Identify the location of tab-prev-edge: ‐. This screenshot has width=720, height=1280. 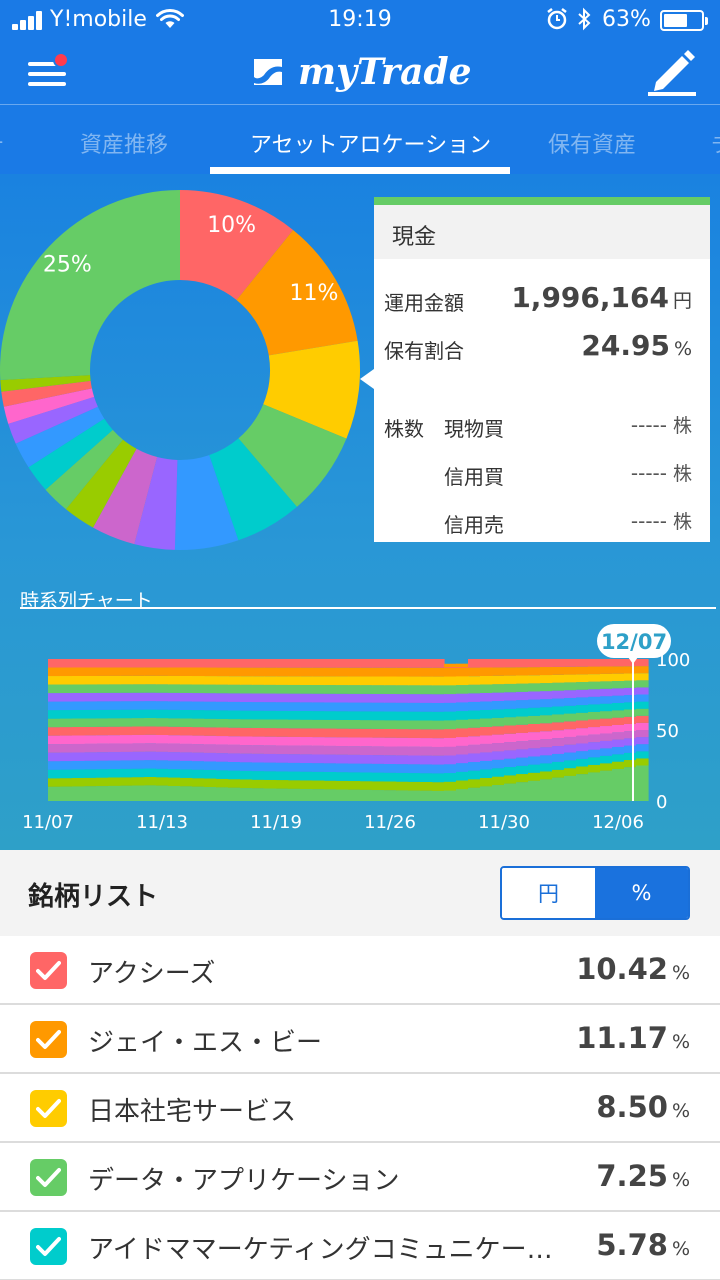
(1, 141).